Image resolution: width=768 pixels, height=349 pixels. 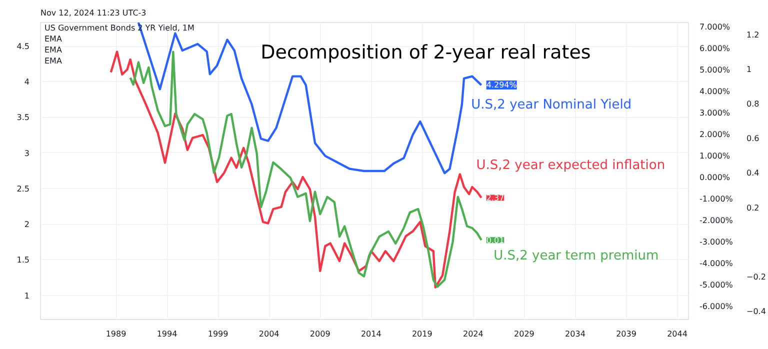 What do you see at coordinates (715, 155) in the screenshot?
I see `y2-tick-label: 1.000%` at bounding box center [715, 155].